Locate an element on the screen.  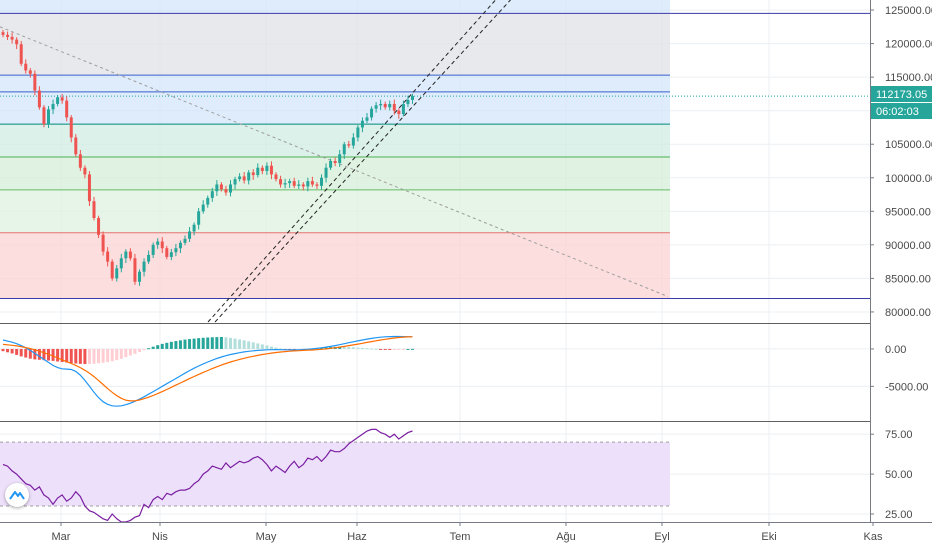
time-label-7: Eki is located at coordinates (768, 537).